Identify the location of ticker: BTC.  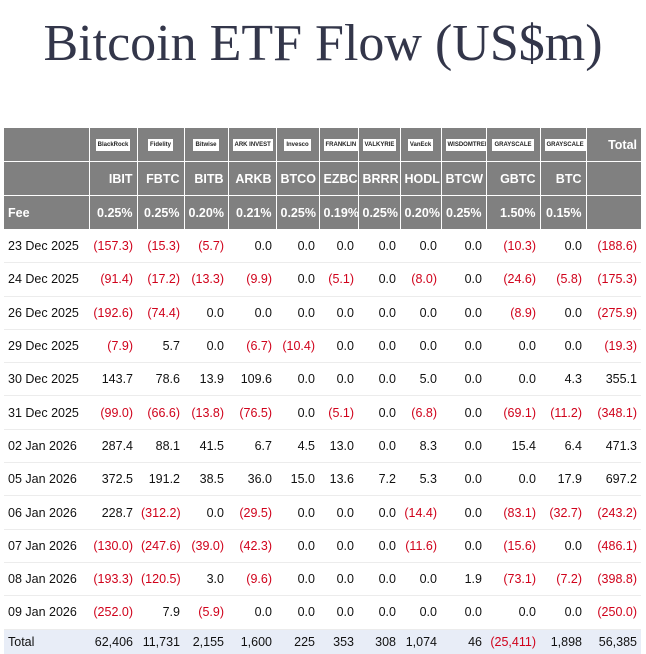
(562, 178).